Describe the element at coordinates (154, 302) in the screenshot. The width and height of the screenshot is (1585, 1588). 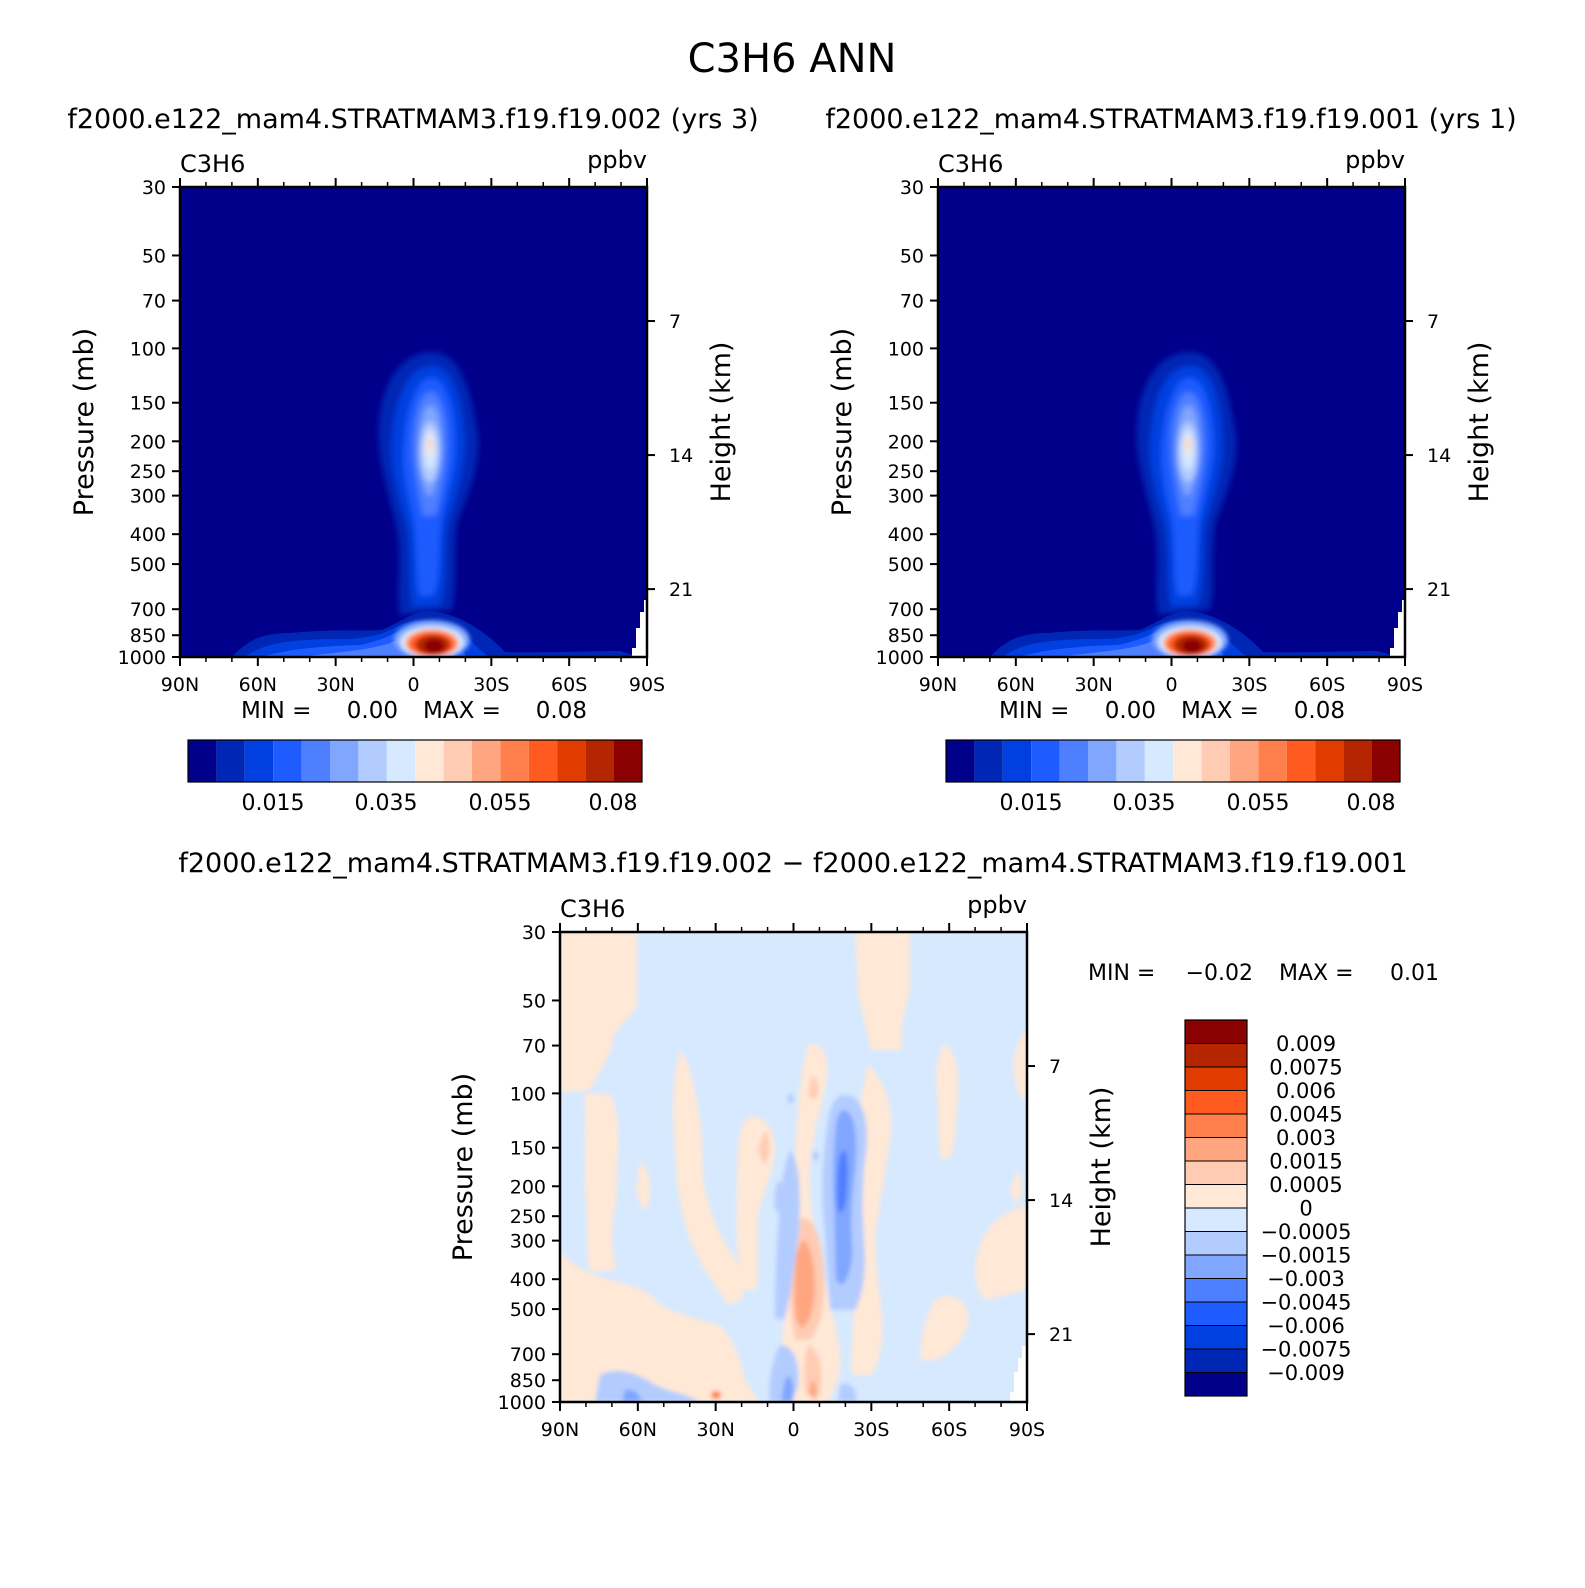
I see `y-tick-label: 70` at that location.